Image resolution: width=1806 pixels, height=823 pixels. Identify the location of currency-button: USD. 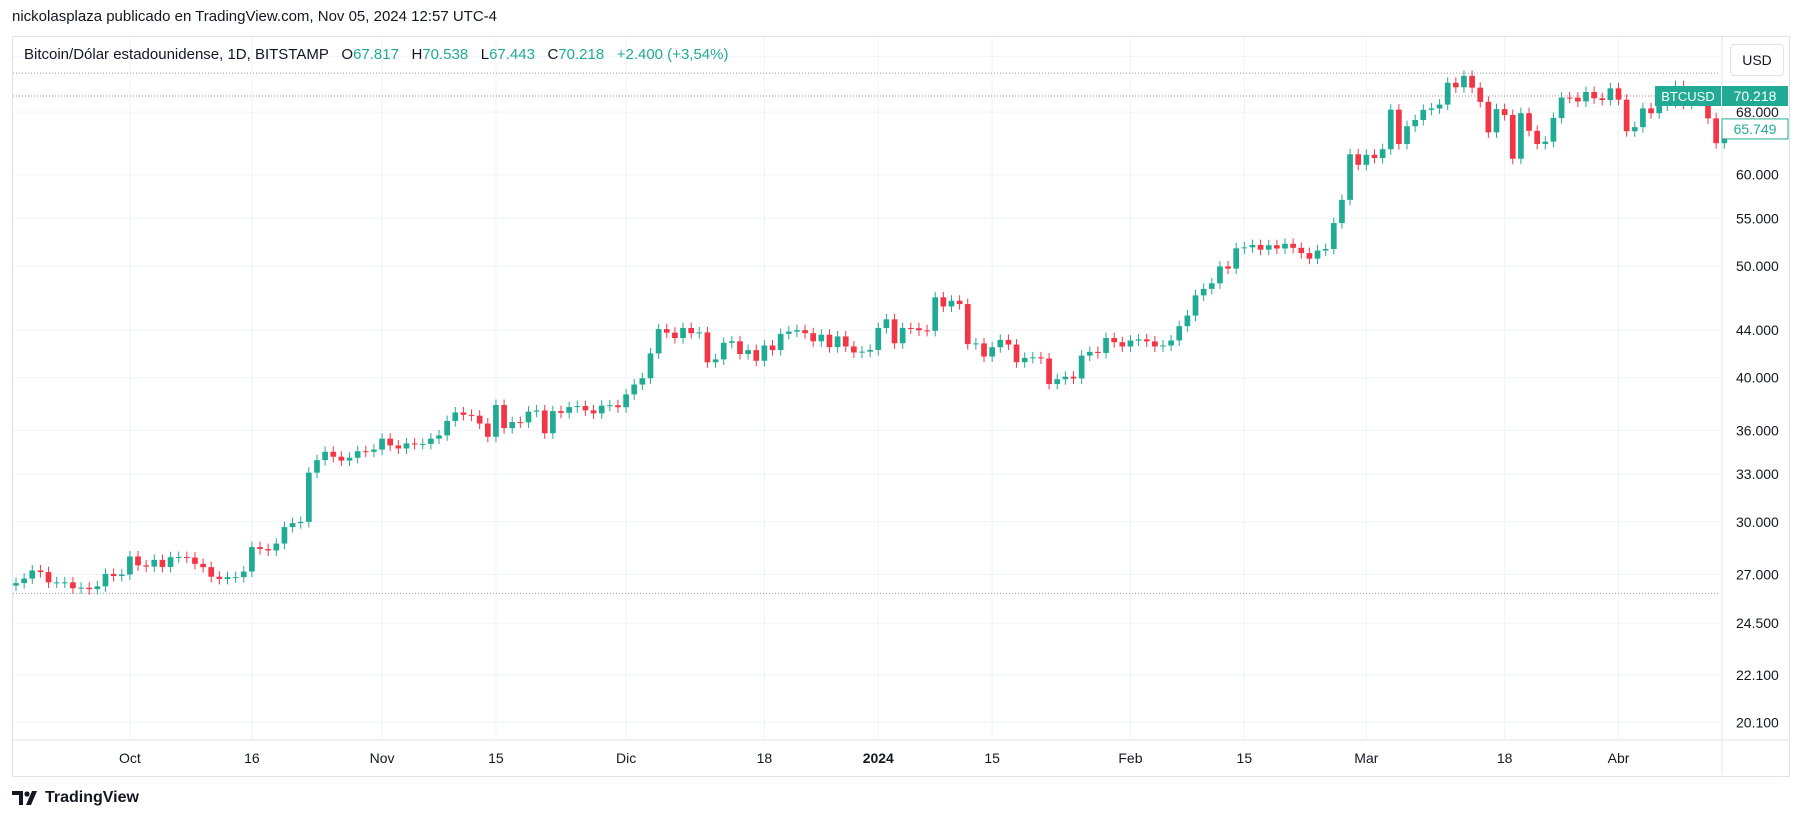
(1757, 60).